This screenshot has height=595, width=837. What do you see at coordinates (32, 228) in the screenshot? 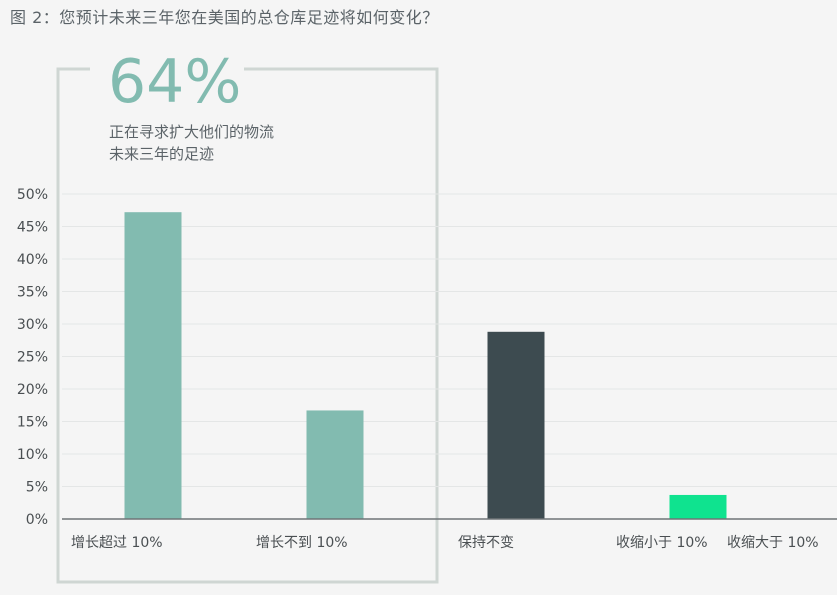
I see `y-tick-label: 45%` at bounding box center [32, 228].